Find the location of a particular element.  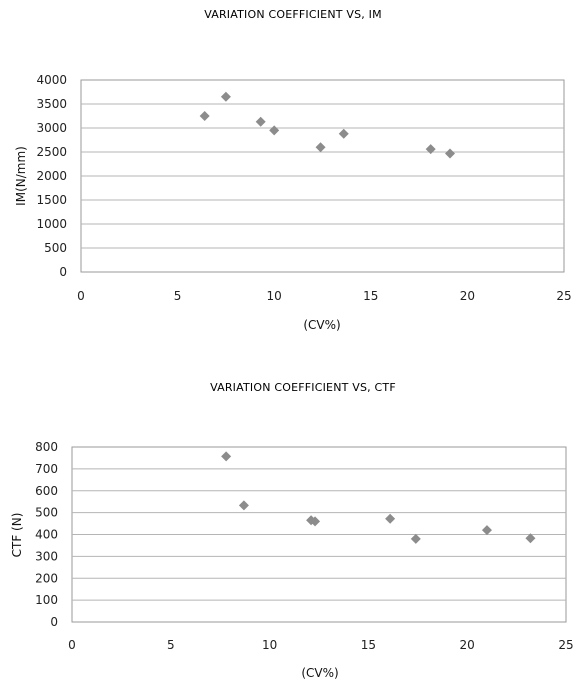

y-axis-label: CTF (N) is located at coordinates (17, 535).